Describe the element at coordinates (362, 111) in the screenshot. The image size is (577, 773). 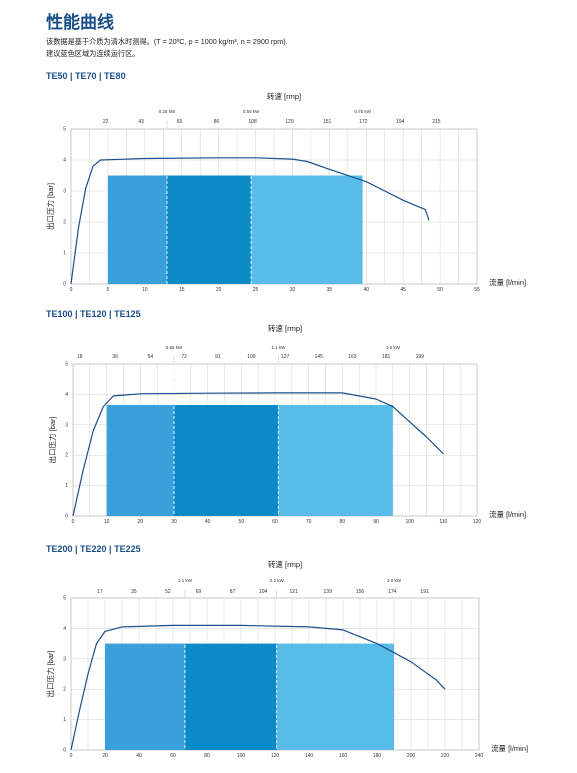
I see `power-label: 0.75 kW` at that location.